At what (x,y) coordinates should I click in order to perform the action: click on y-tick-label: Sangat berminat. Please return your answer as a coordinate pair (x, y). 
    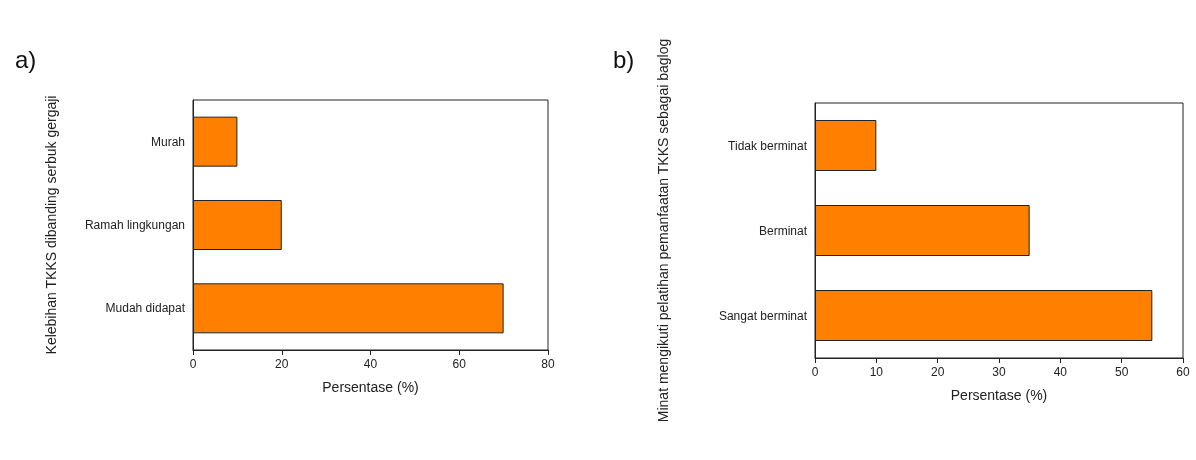
    Looking at the image, I should click on (763, 315).